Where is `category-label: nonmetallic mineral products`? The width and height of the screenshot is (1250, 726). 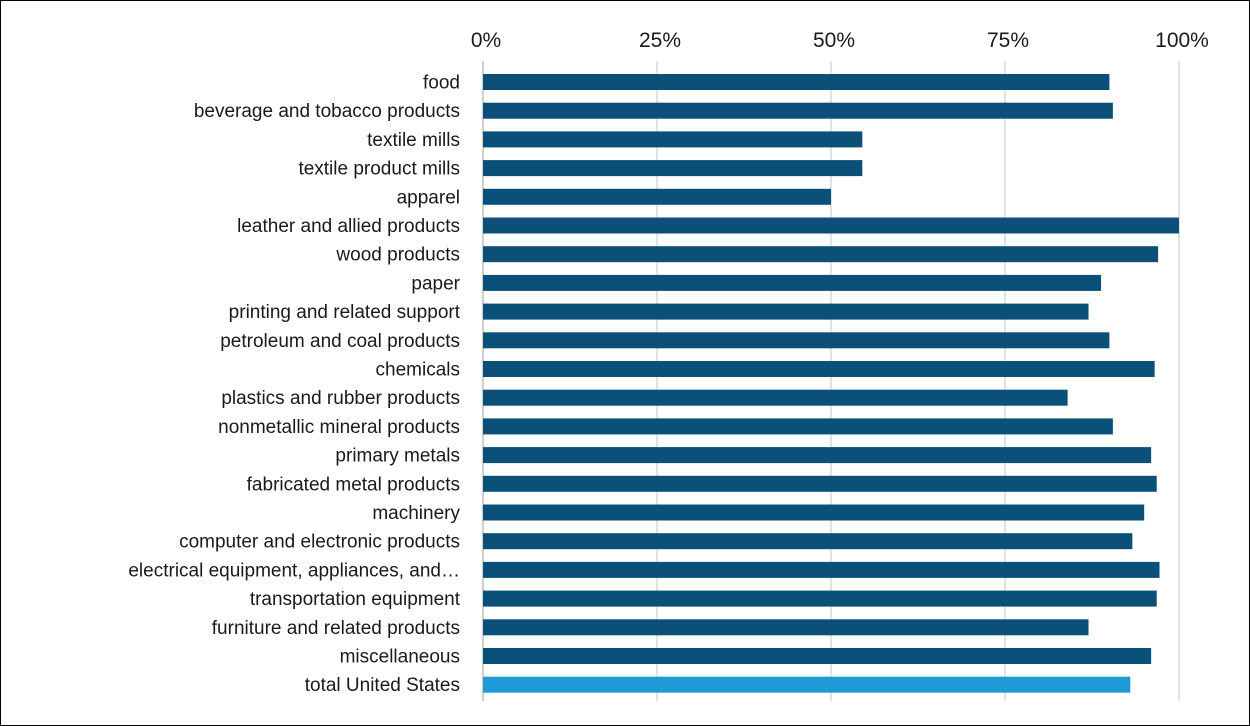 category-label: nonmetallic mineral products is located at coordinates (339, 427).